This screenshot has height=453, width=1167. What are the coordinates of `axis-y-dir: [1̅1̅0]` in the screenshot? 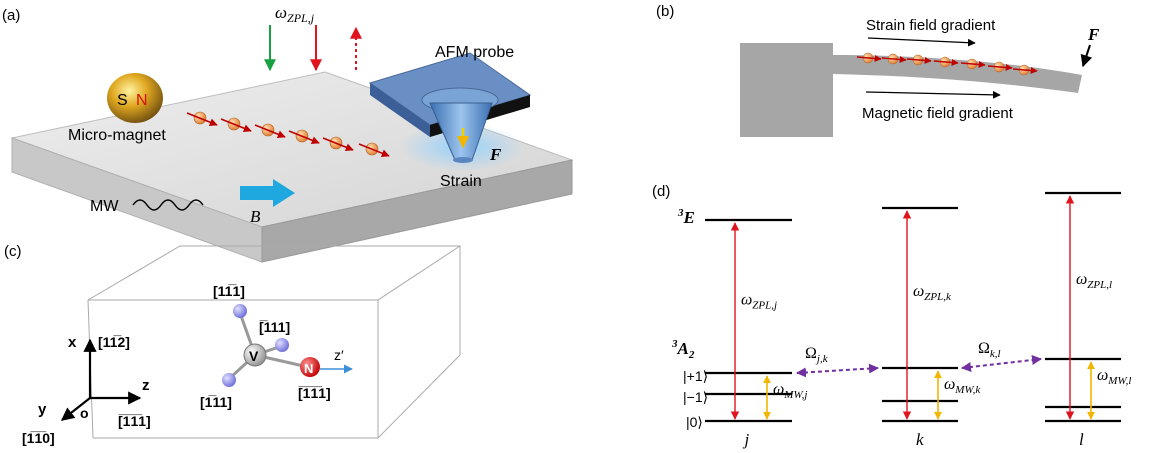 It's located at (38, 438).